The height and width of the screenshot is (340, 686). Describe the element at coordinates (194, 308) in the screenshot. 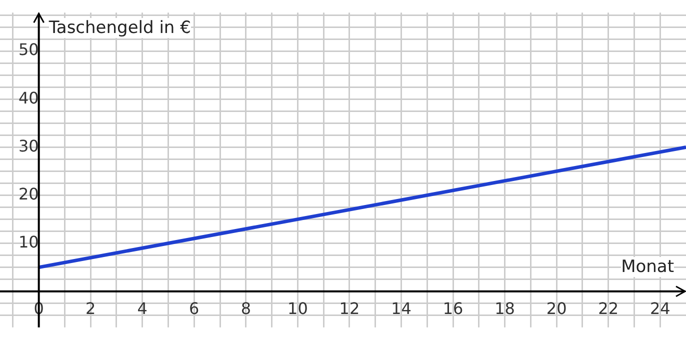

I see `x-tick-label: 6` at that location.